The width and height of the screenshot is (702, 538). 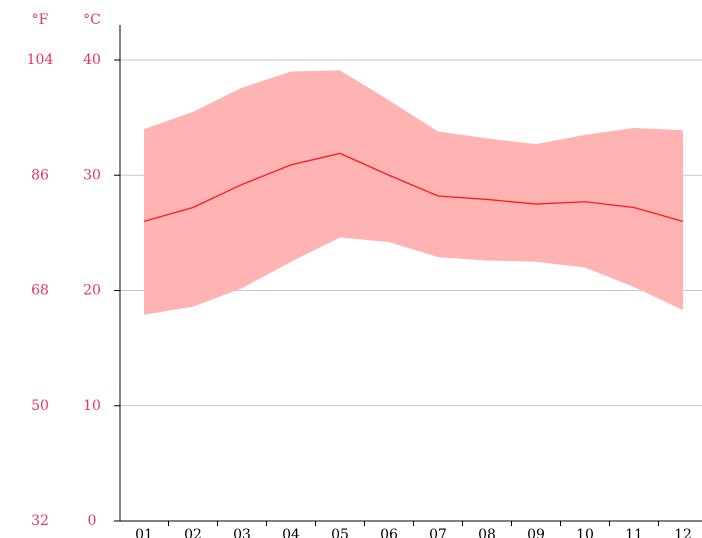 I want to click on x-tick-label: 04, so click(x=291, y=532).